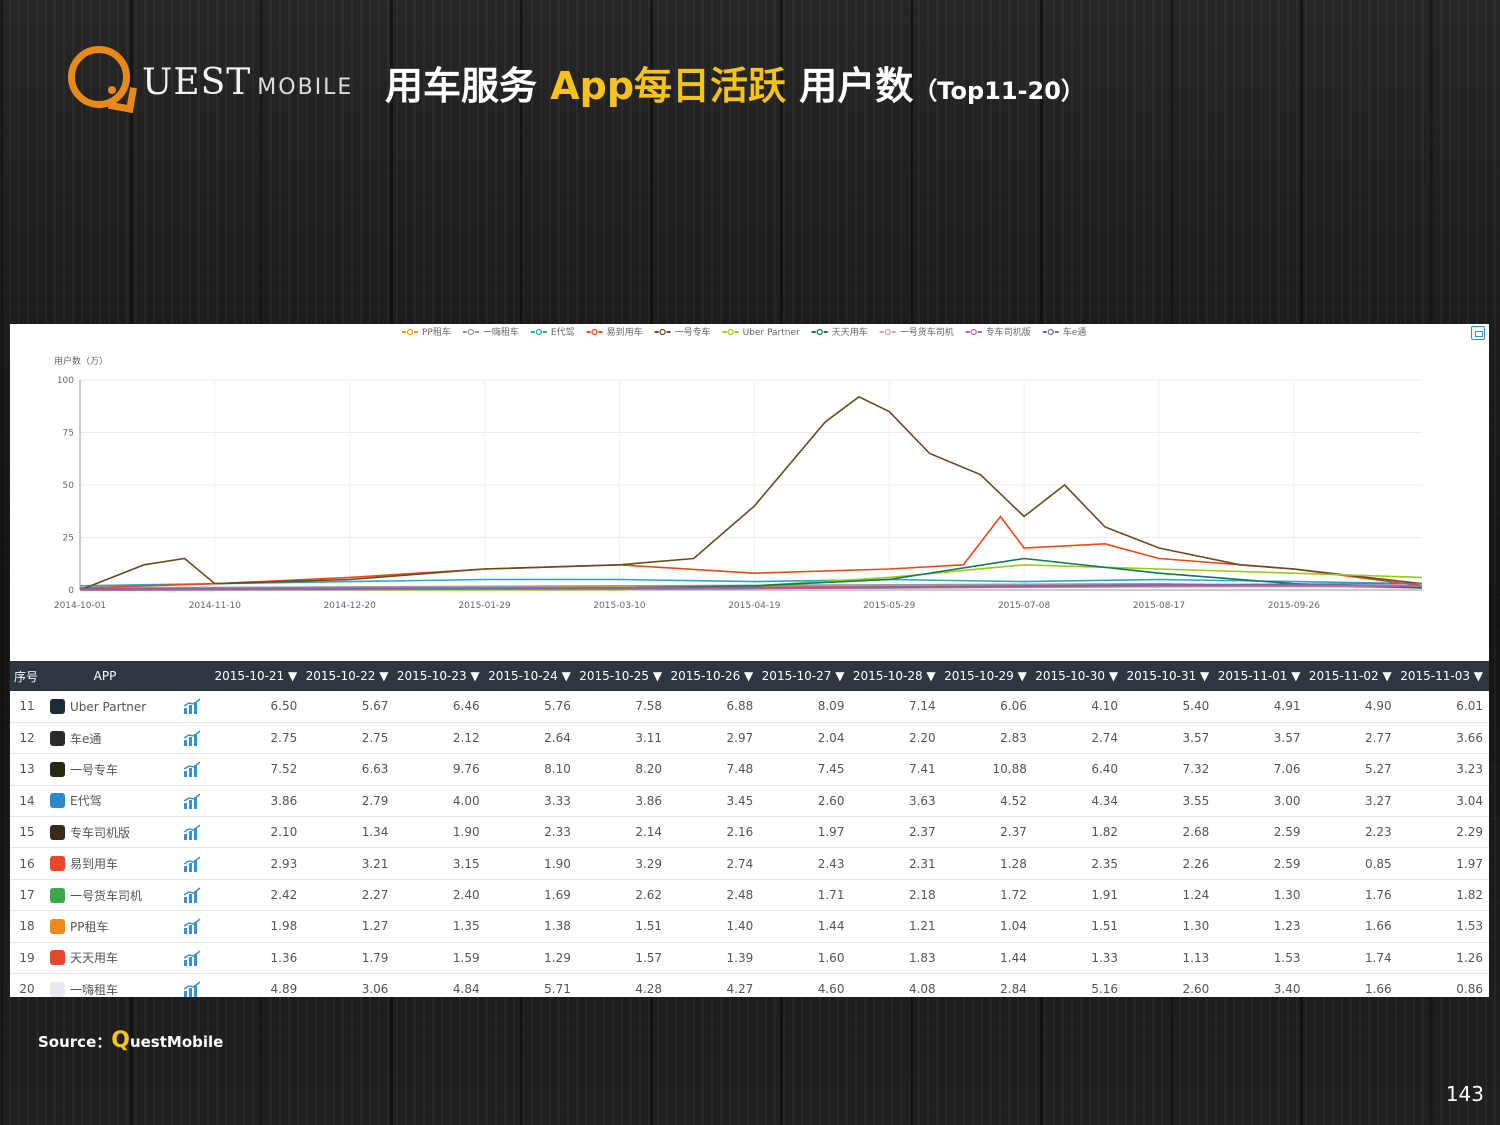 The height and width of the screenshot is (1125, 1500). Describe the element at coordinates (714, 832) in the screenshot. I see `value-cell: 2.16` at that location.